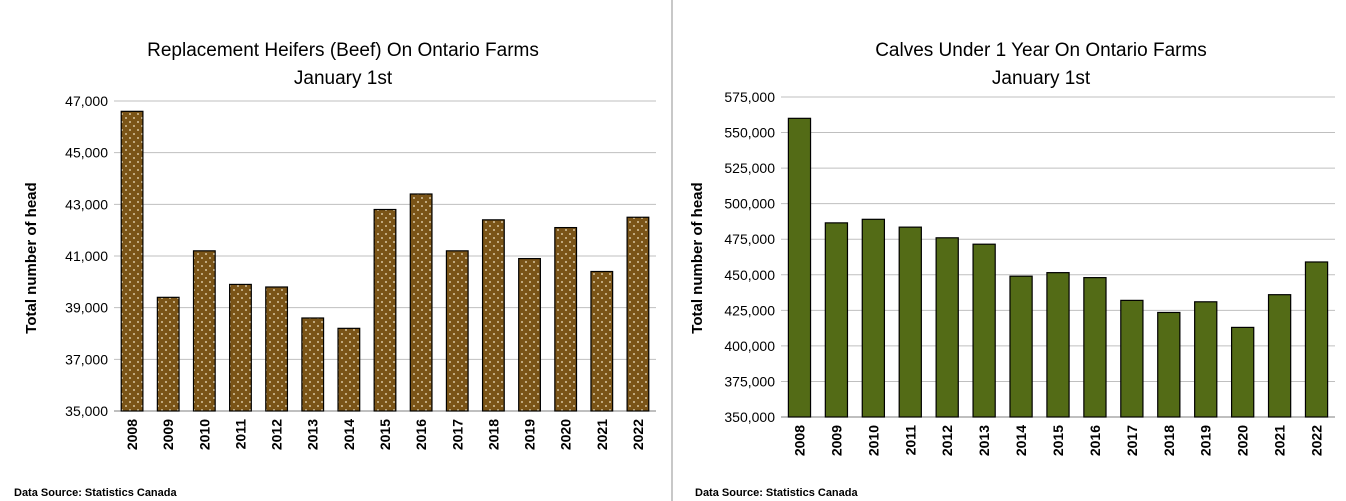 The width and height of the screenshot is (1346, 501). I want to click on right-y-tick-label: 400,000, so click(749, 346).